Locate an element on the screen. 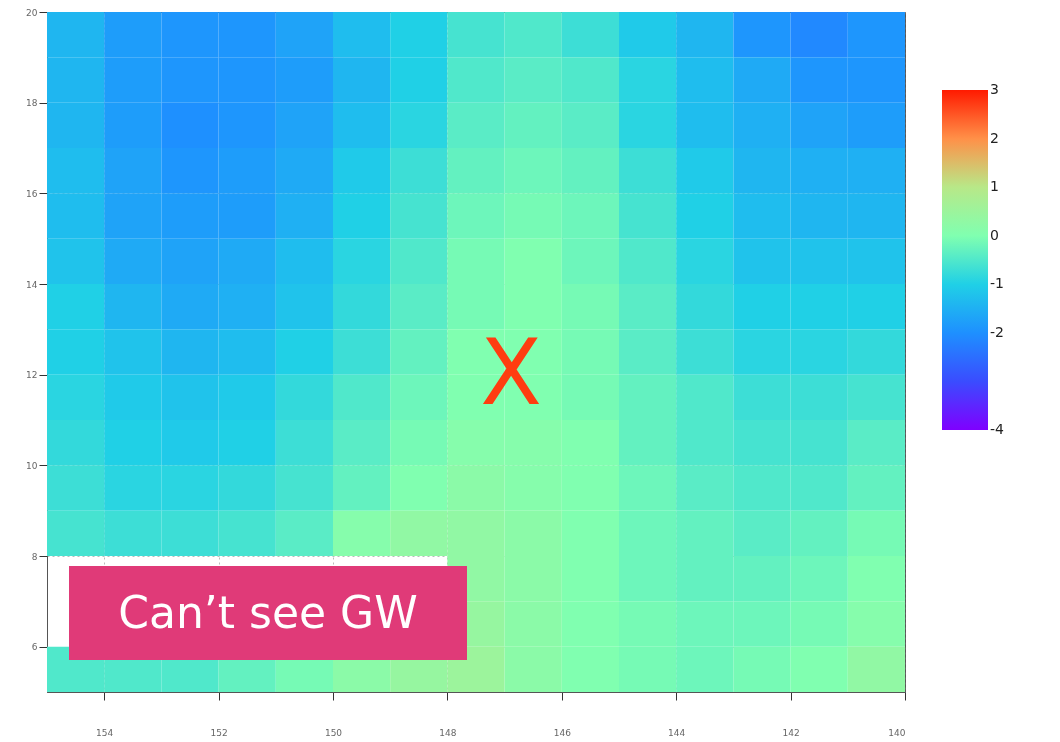 This screenshot has width=1060, height=742. color-bar-label: -1 is located at coordinates (997, 283).